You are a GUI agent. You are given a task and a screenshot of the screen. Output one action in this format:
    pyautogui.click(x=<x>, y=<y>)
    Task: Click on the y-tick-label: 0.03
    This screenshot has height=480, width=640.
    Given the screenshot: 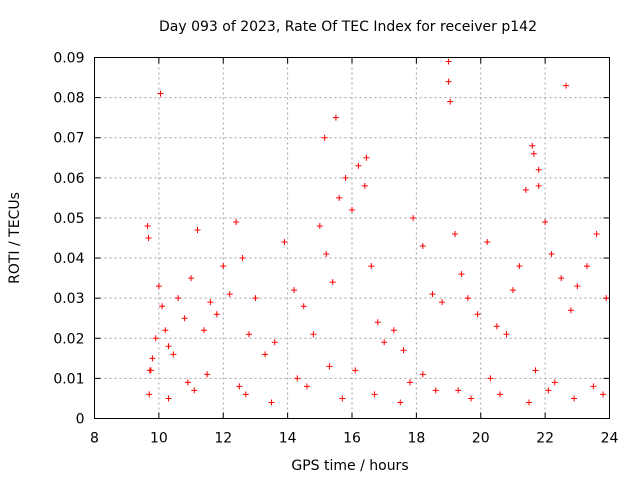 What is the action you would take?
    pyautogui.click(x=68, y=299)
    